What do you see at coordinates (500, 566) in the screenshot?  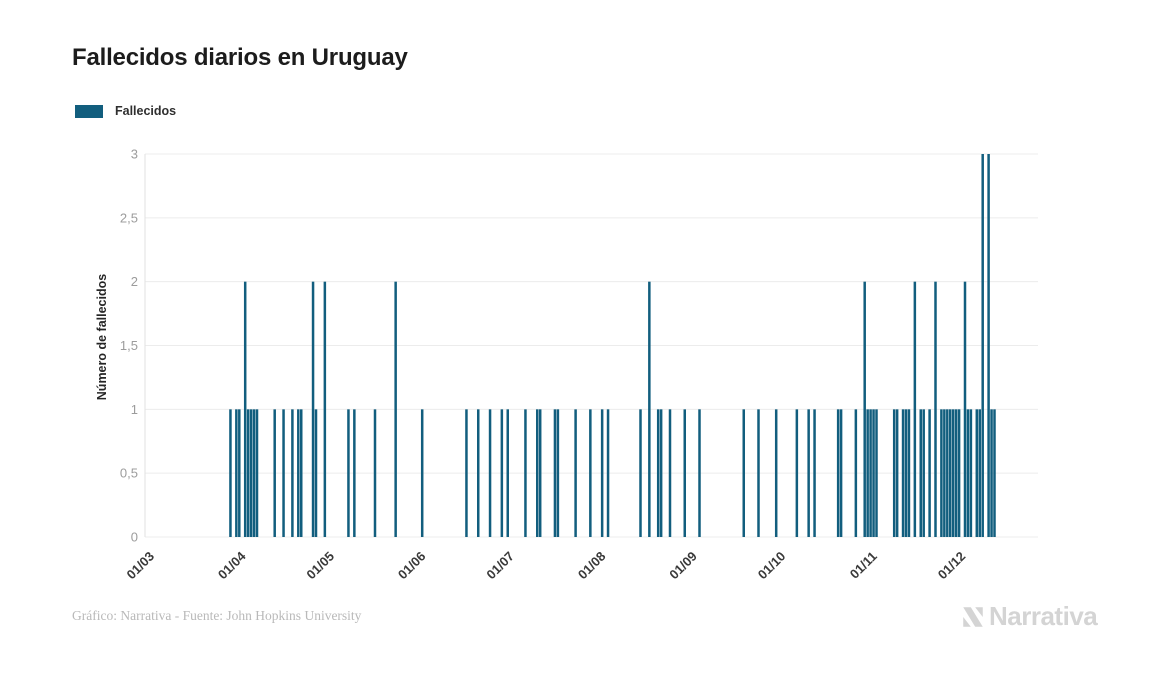 I see `x-tick-label: 01/07` at bounding box center [500, 566].